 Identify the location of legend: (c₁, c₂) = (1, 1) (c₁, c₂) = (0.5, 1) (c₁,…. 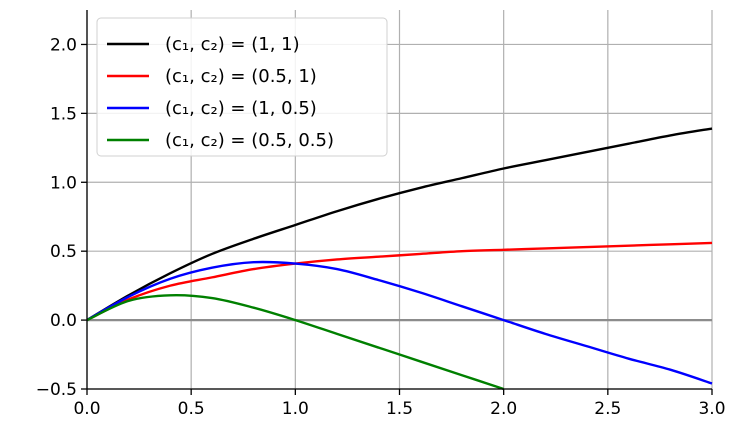
(242, 87).